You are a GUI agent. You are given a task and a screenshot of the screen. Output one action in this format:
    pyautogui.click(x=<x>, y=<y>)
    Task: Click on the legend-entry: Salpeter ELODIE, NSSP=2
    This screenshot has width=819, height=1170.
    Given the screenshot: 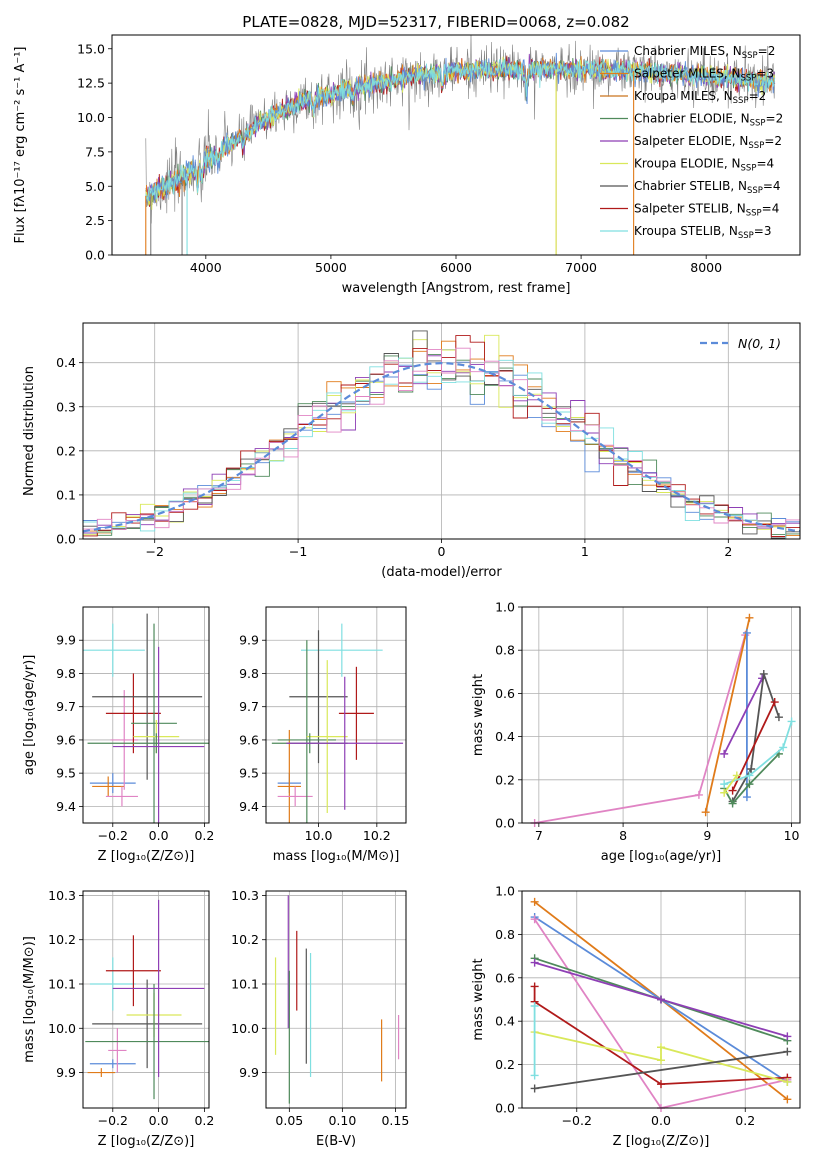 What is the action you would take?
    pyautogui.click(x=708, y=142)
    